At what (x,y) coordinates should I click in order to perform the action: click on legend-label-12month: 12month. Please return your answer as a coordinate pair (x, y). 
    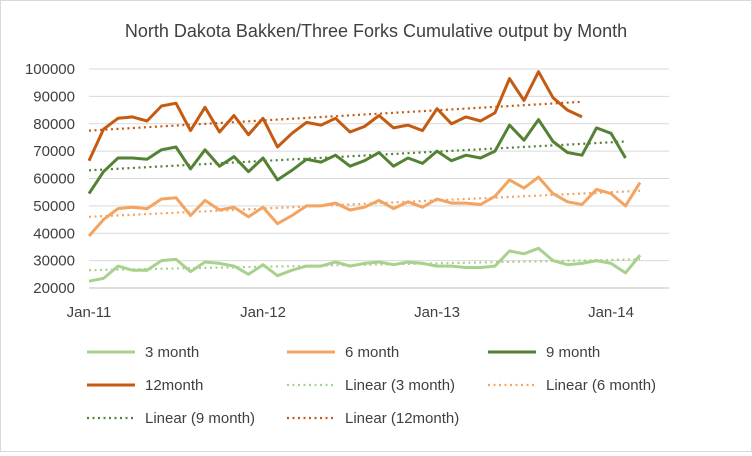
    Looking at the image, I should click on (174, 385).